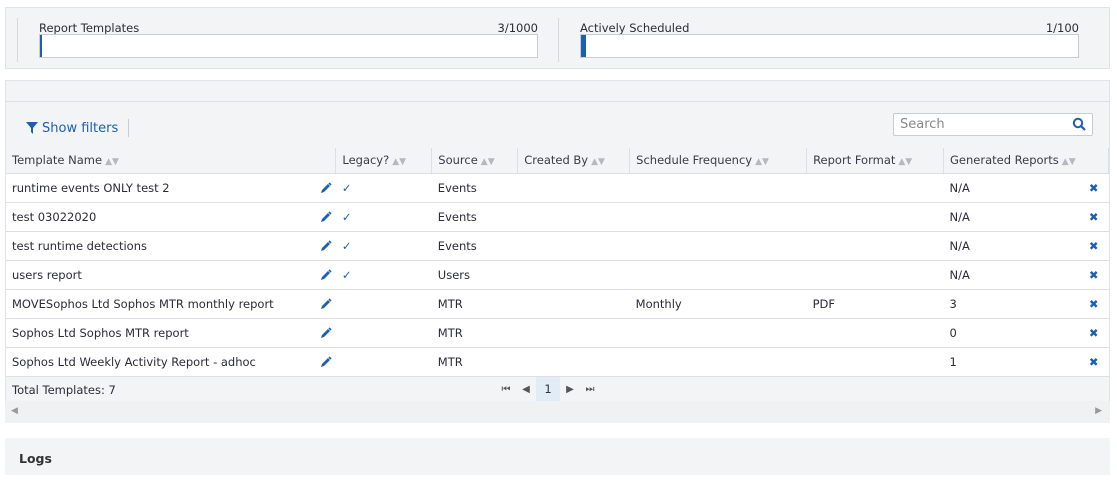 The image size is (1117, 480). What do you see at coordinates (526, 389) in the screenshot?
I see `prev-page-icon: ◀` at bounding box center [526, 389].